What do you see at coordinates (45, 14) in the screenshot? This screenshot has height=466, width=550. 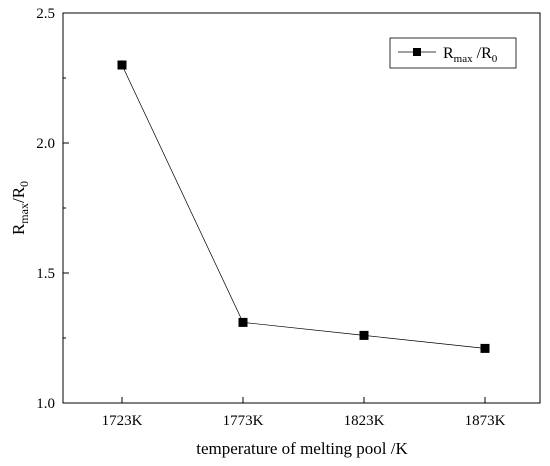 I see `y-tick-label: 2.5` at bounding box center [45, 14].